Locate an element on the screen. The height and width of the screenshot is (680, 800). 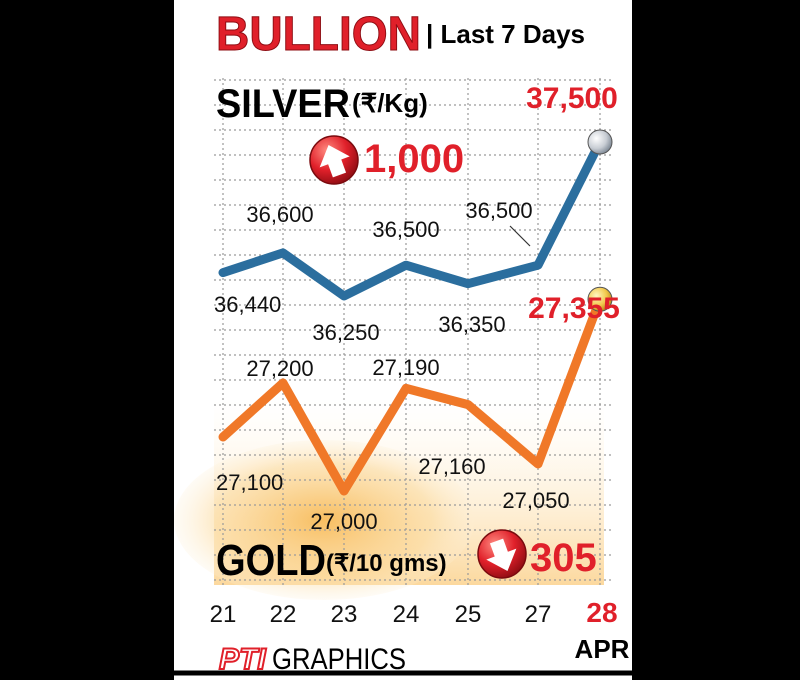
footer-brand: PTI is located at coordinates (242, 659).